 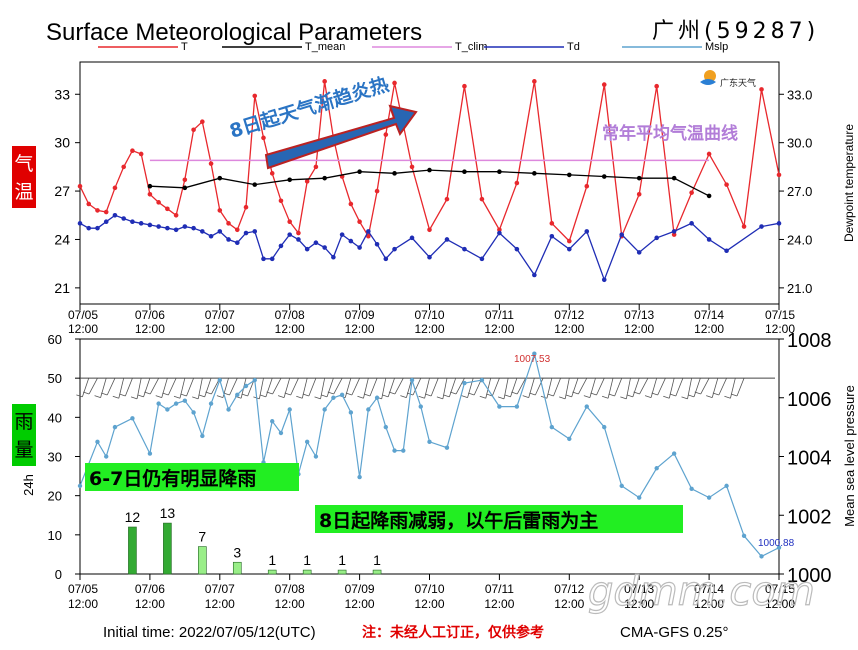 What do you see at coordinates (83, 604) in the screenshot?
I see `bottom-x-tick-time: 12:00` at bounding box center [83, 604].